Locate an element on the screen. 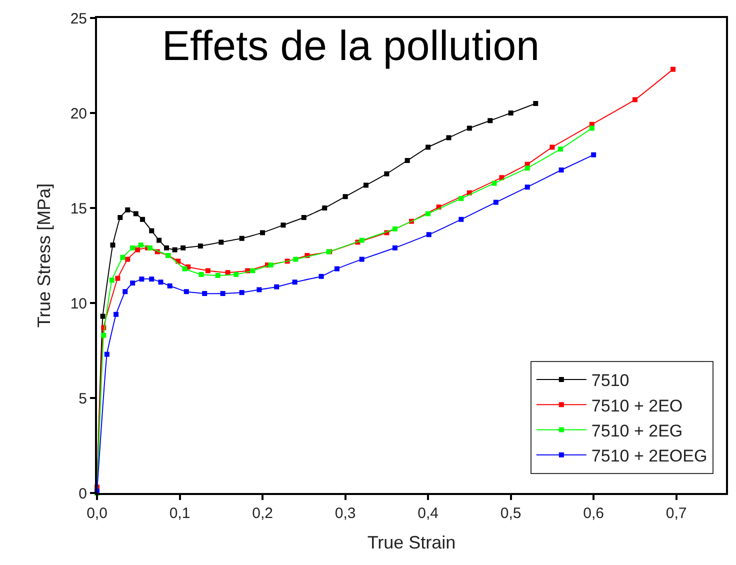 This screenshot has height=565, width=736. x-axis-title: True Strain is located at coordinates (411, 542).